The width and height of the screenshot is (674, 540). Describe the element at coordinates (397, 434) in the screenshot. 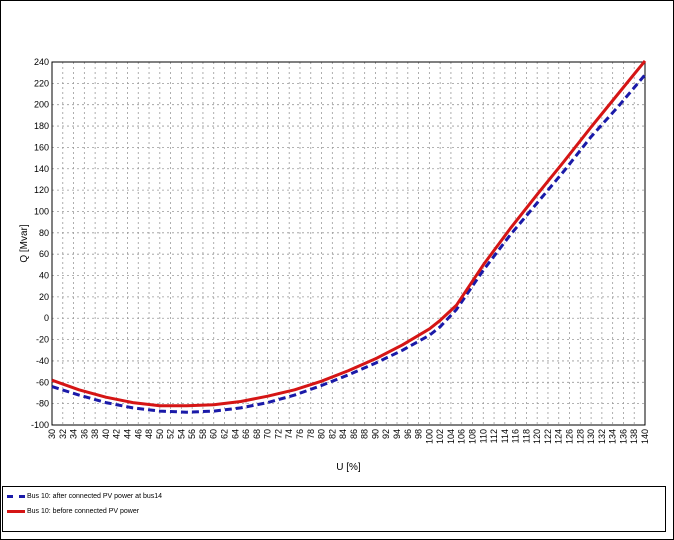

I see `x-tick-label: 94` at that location.